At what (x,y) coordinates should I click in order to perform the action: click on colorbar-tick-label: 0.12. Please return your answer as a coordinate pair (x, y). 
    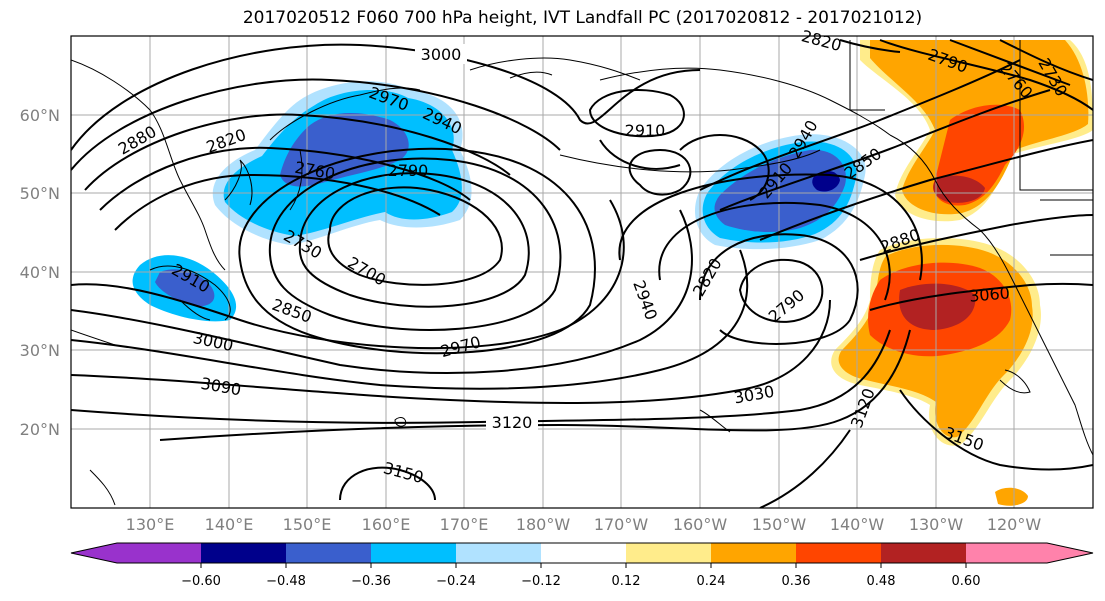
    Looking at the image, I should click on (626, 581).